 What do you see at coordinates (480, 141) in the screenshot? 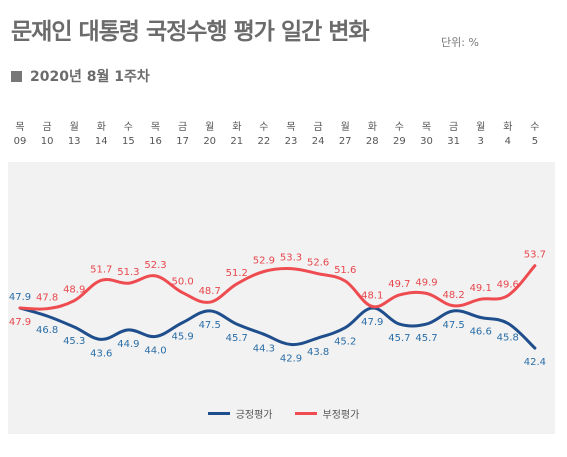
I see `date-label: 3` at bounding box center [480, 141].